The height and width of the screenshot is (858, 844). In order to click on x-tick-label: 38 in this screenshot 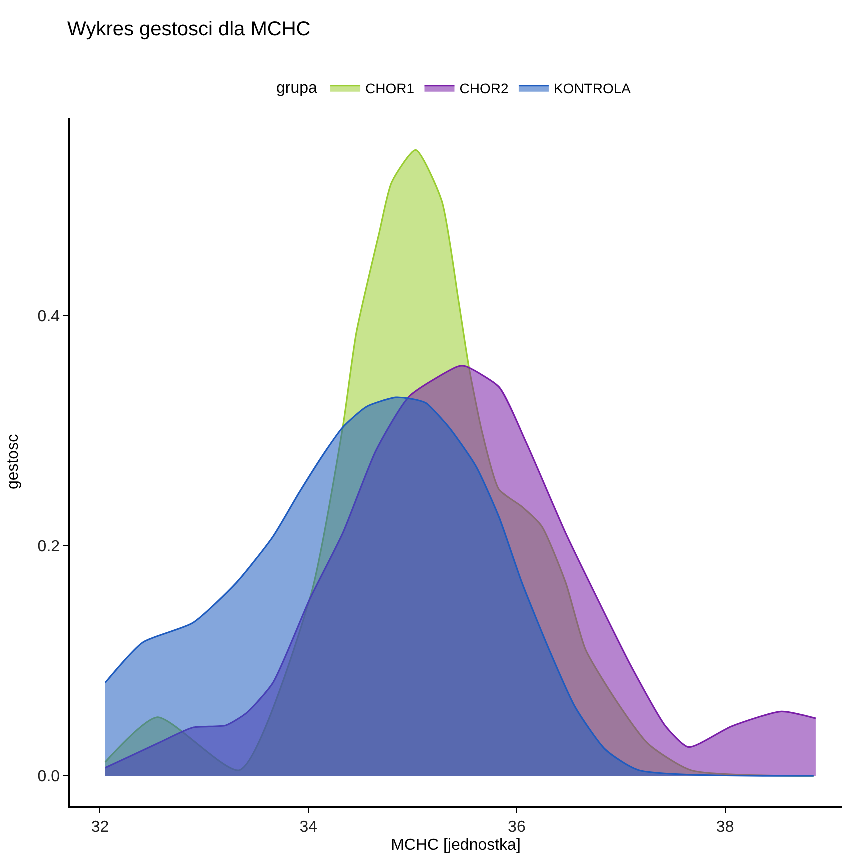, I will do `click(725, 827)`.